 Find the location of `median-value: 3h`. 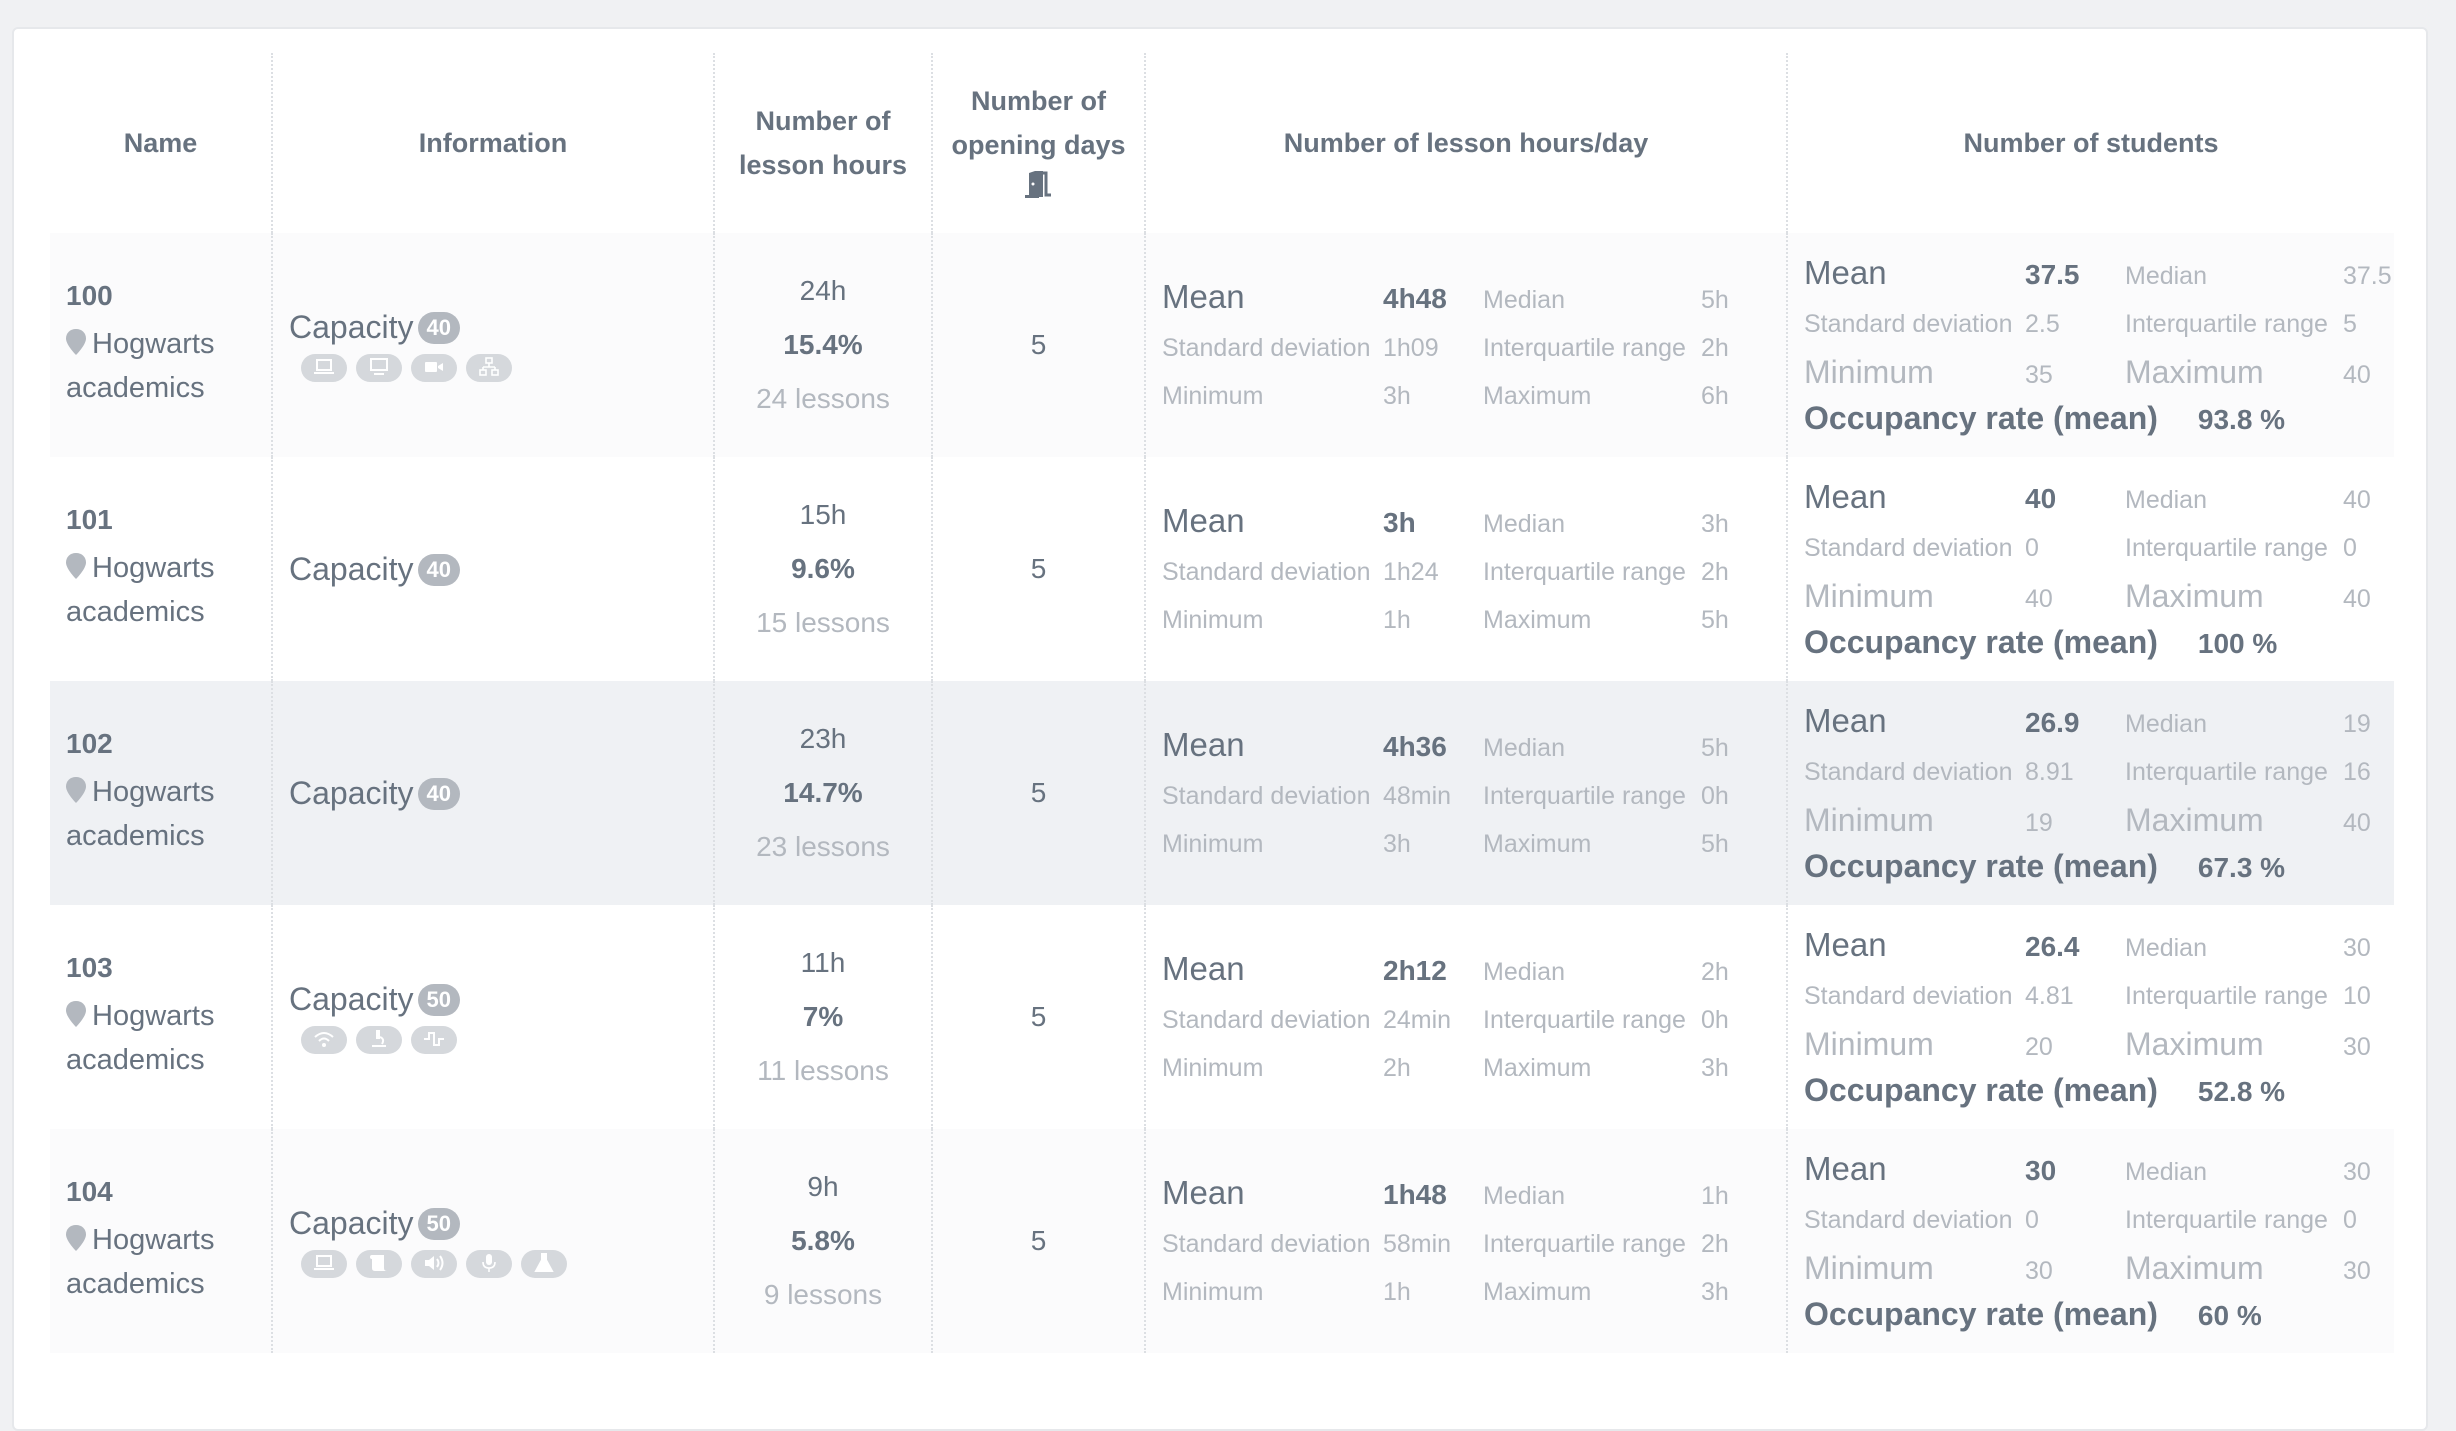

median-value: 3h is located at coordinates (1715, 523).